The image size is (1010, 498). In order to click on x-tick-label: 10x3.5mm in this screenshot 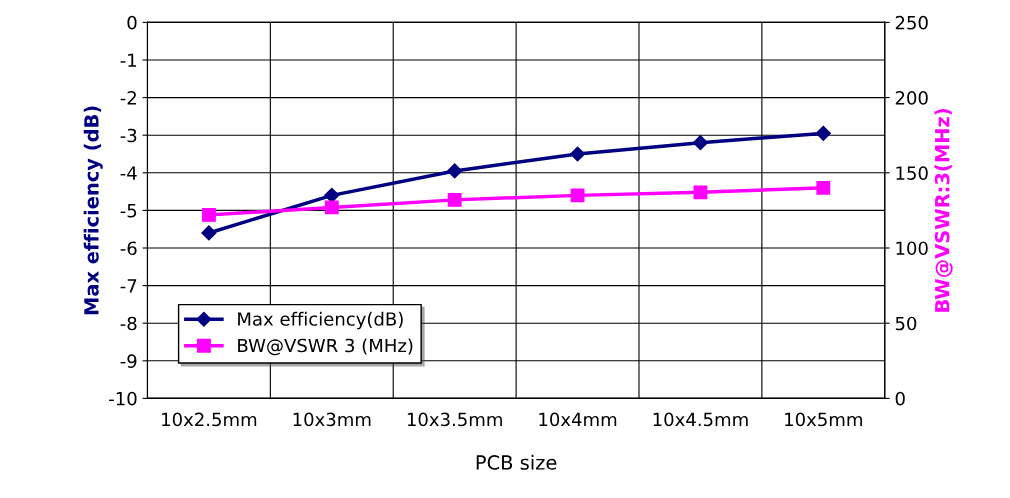, I will do `click(454, 419)`.